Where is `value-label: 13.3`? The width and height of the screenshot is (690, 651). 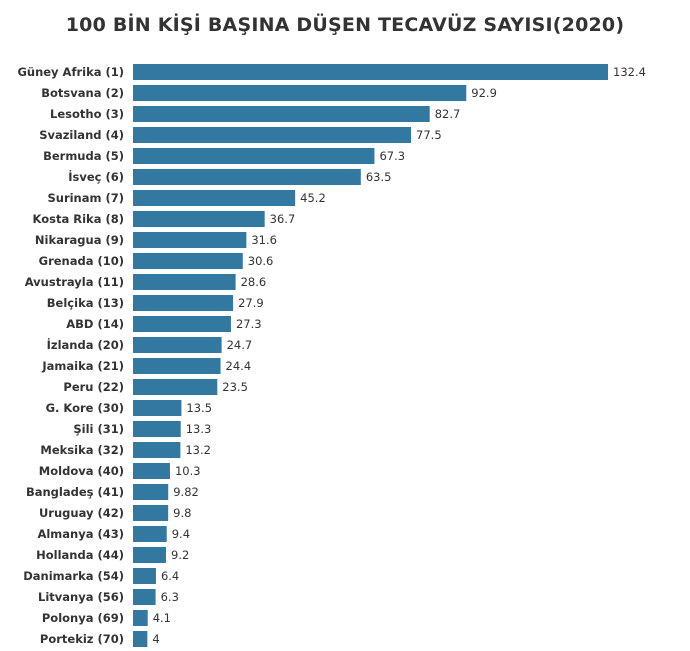 value-label: 13.3 is located at coordinates (199, 429).